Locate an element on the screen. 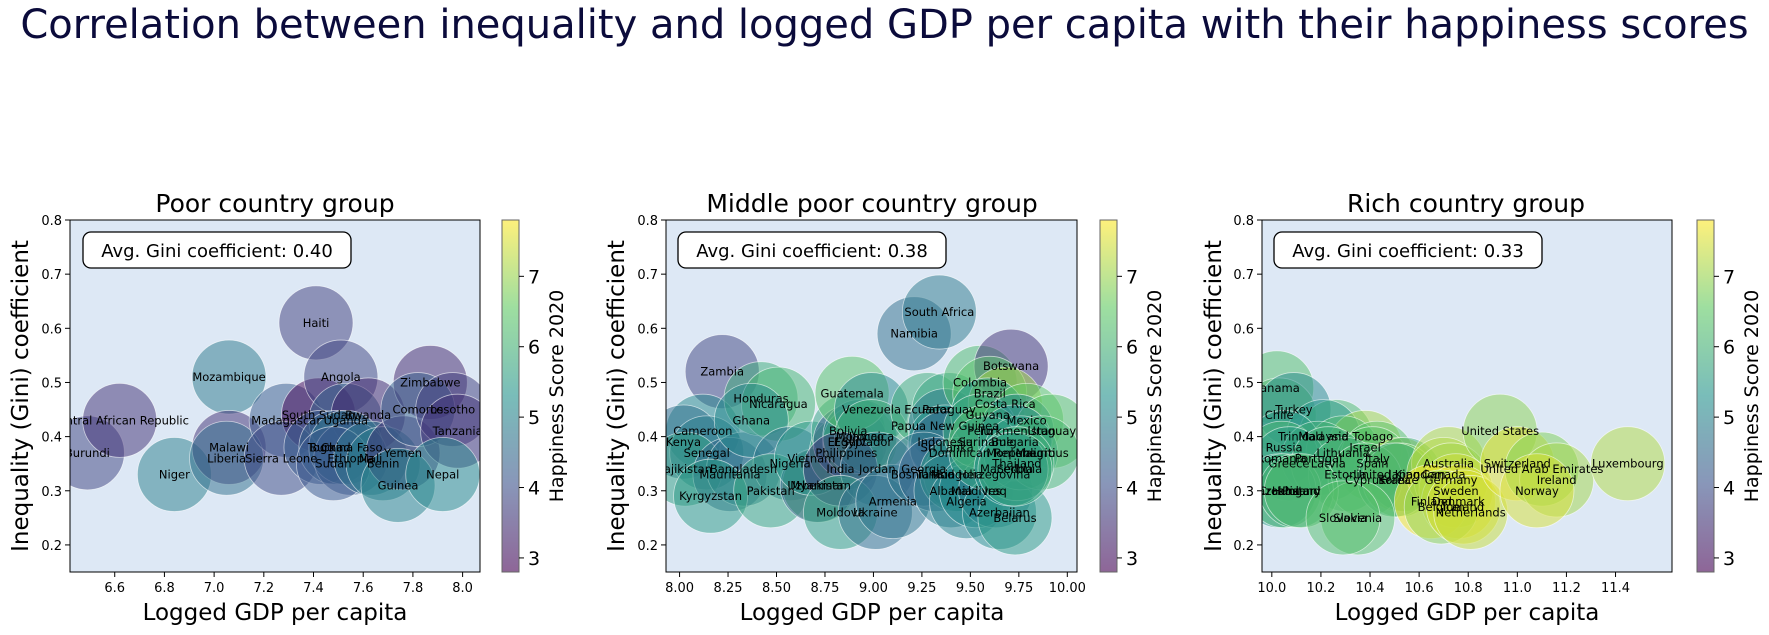 This screenshot has width=1769, height=635. country-label: Yemen is located at coordinates (402, 453).